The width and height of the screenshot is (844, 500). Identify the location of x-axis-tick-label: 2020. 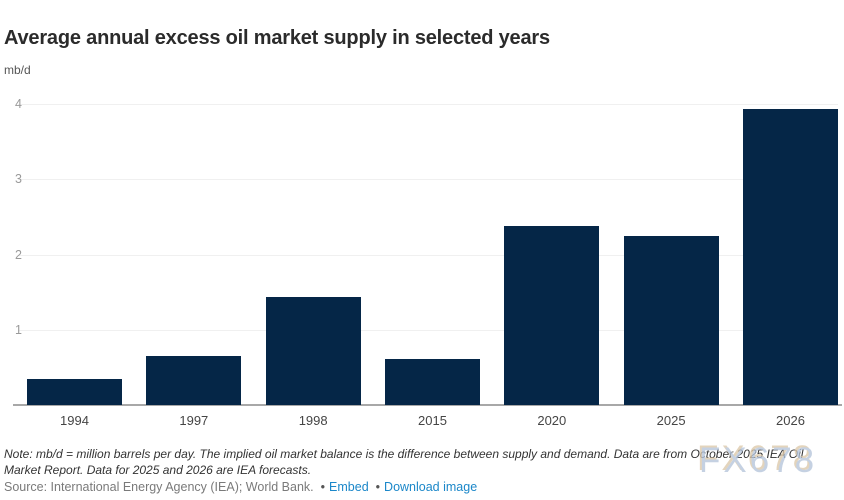
(552, 420).